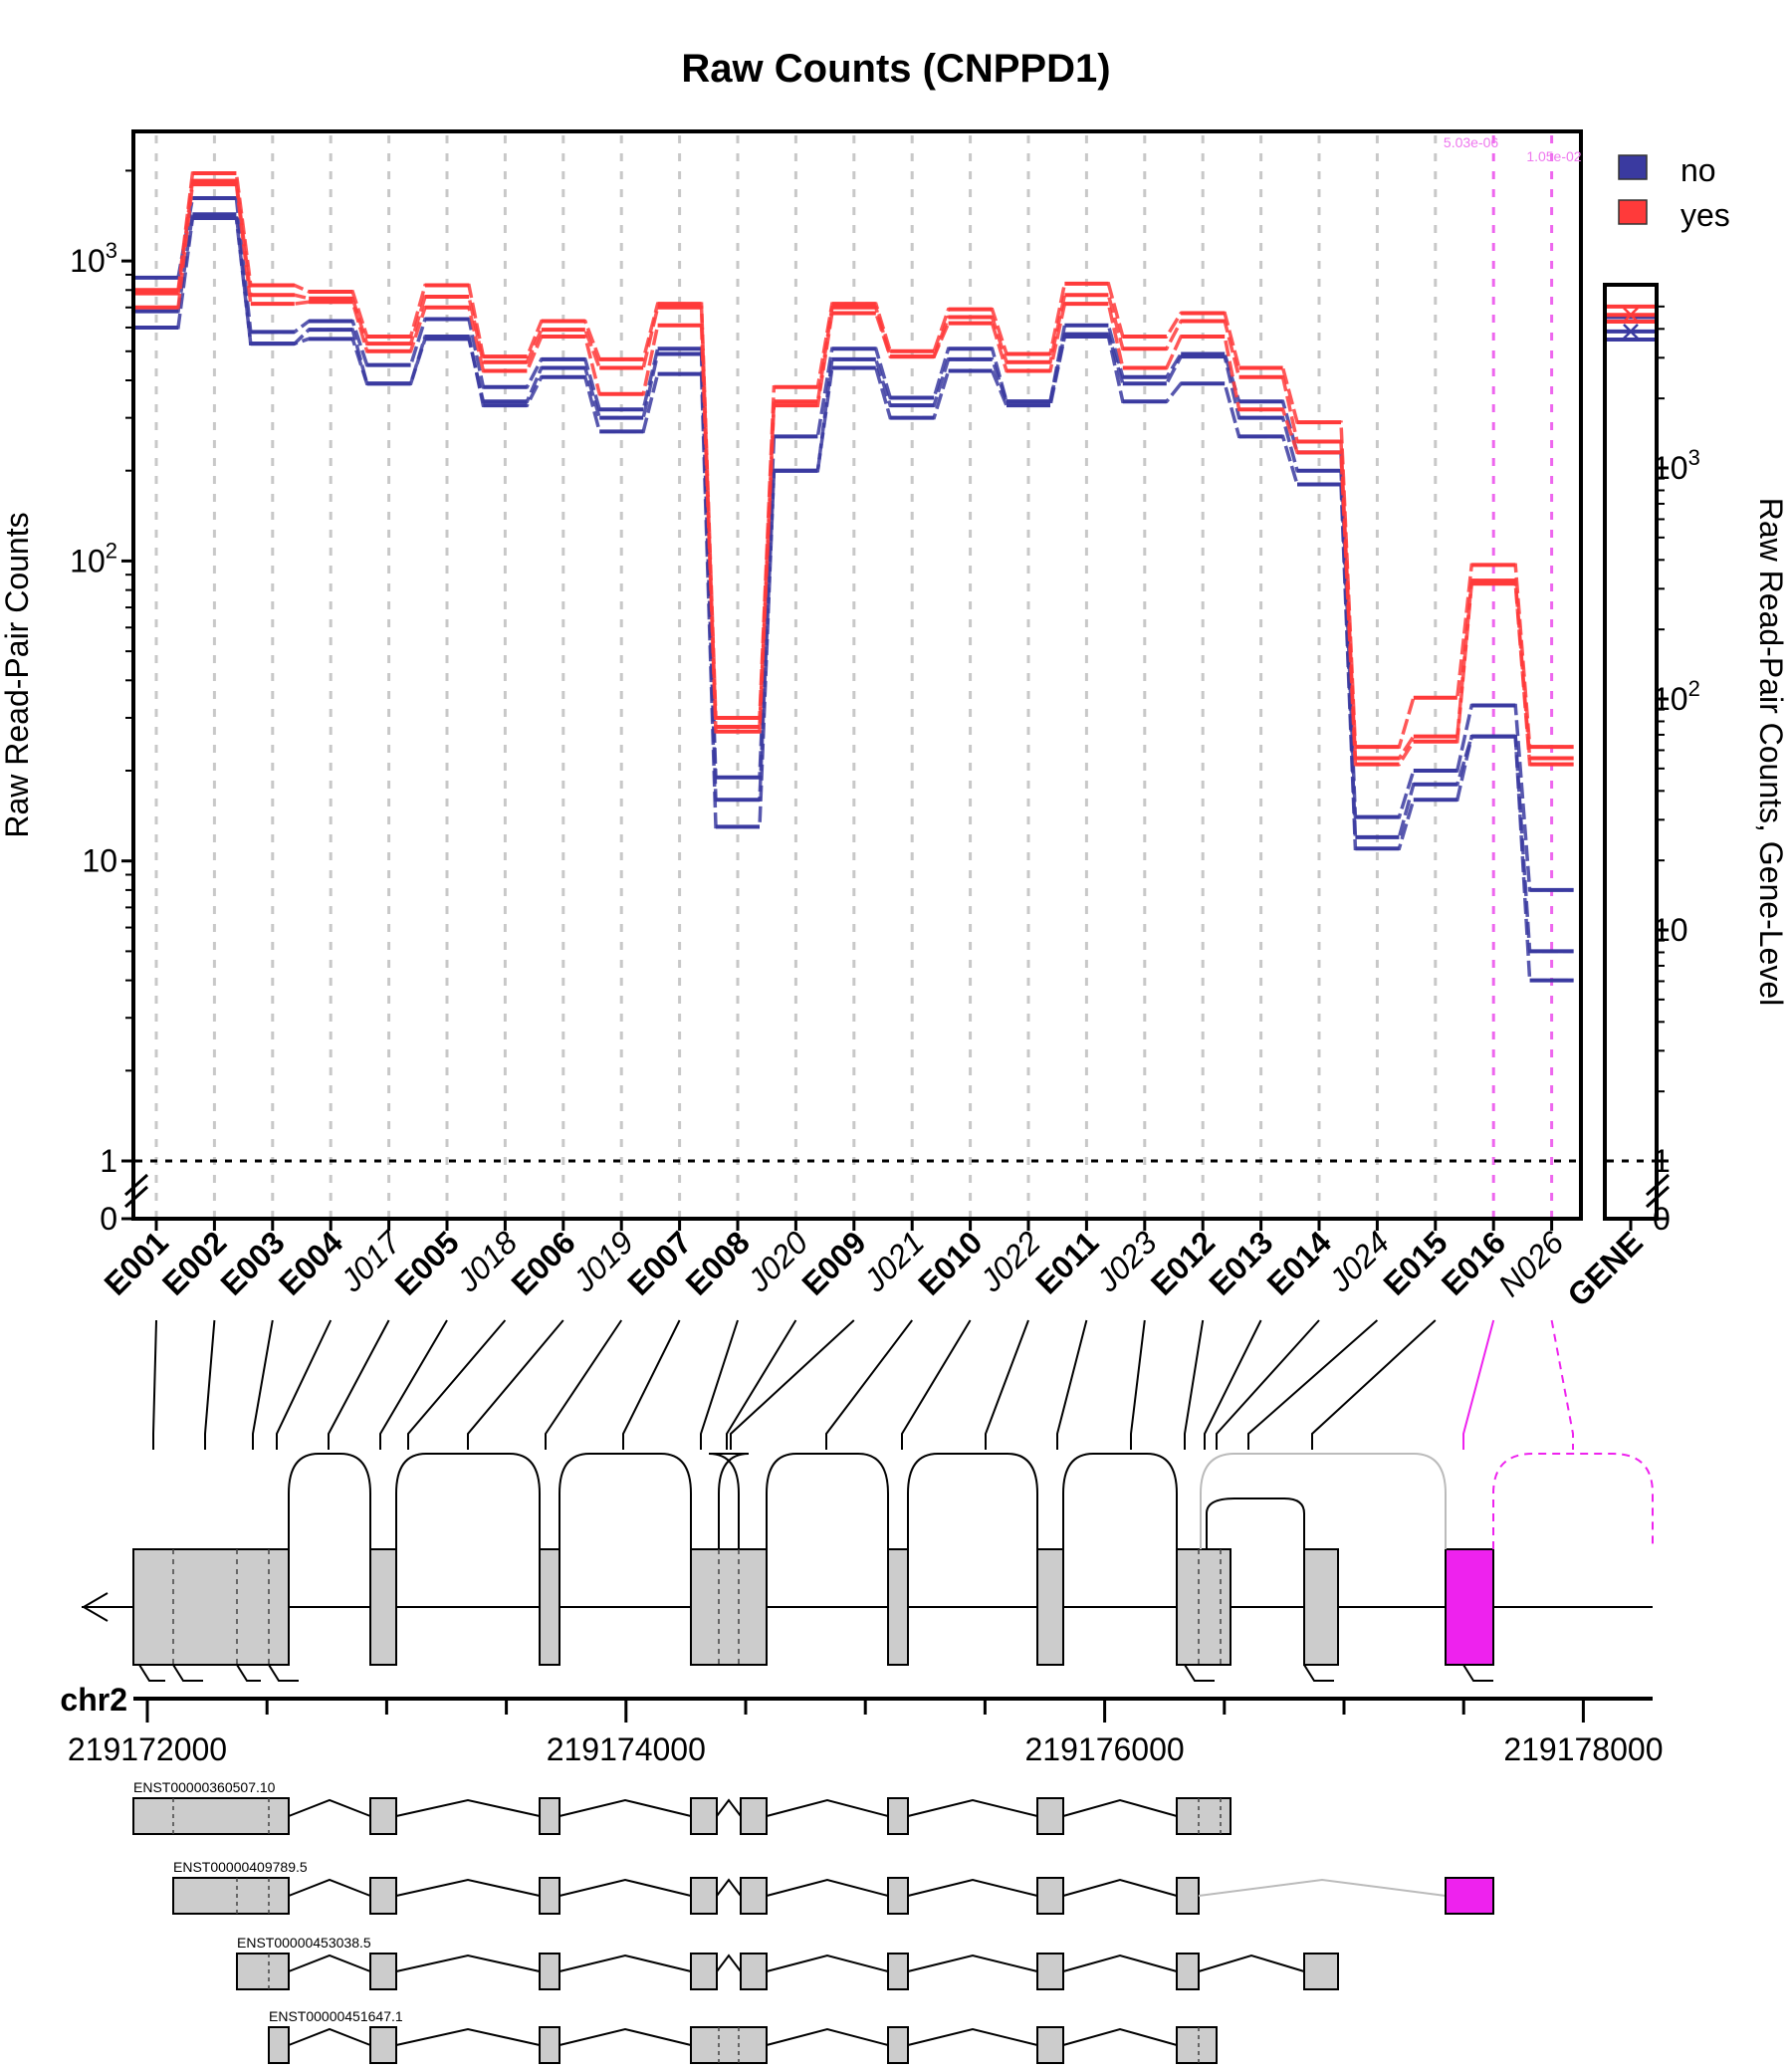 The height and width of the screenshot is (2071, 1792). What do you see at coordinates (1698, 170) in the screenshot?
I see `legend-label-no: no` at bounding box center [1698, 170].